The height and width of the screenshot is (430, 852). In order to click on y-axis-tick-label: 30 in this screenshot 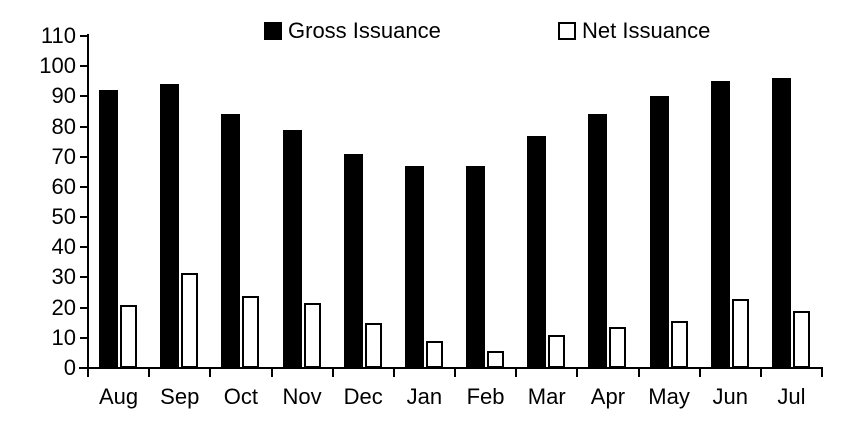, I will do `click(63, 277)`.